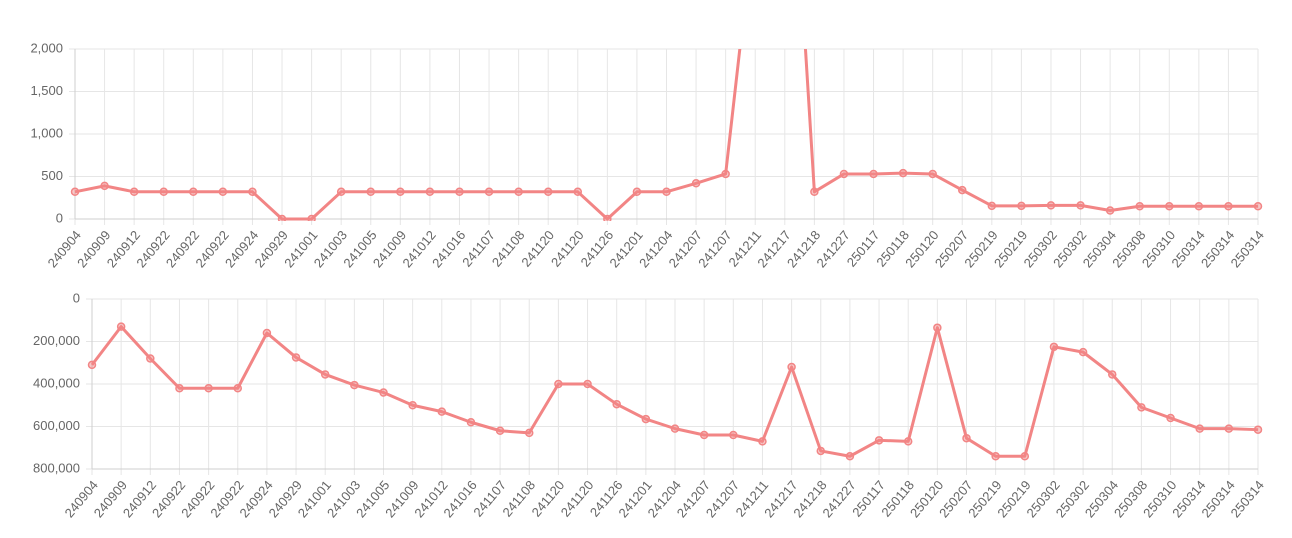  What do you see at coordinates (46, 90) in the screenshot?
I see `y-tick-label: 1,500` at bounding box center [46, 90].